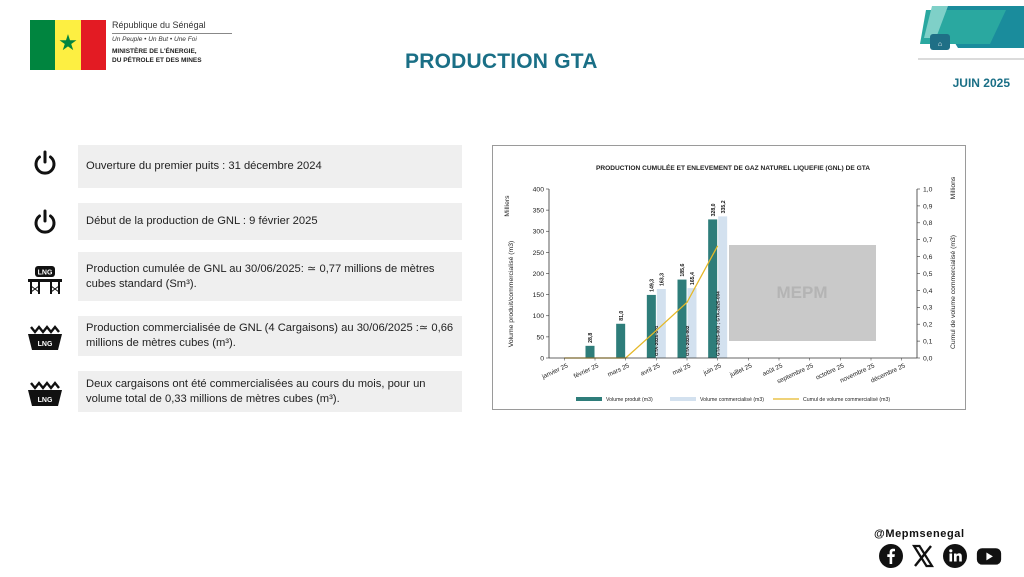 The width and height of the screenshot is (1024, 577). Describe the element at coordinates (539, 295) in the screenshot. I see `y-tick-label: 150` at that location.